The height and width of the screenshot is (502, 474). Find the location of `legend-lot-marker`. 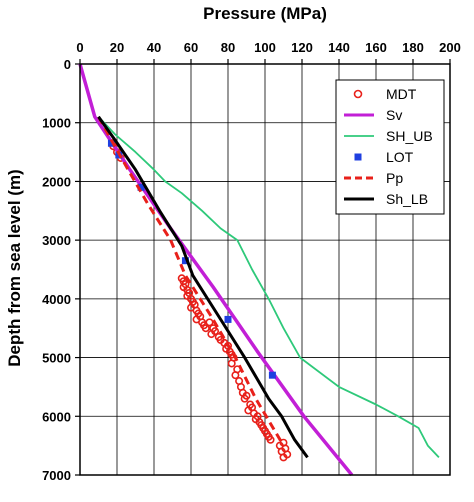

legend-lot-marker is located at coordinates (358, 157).